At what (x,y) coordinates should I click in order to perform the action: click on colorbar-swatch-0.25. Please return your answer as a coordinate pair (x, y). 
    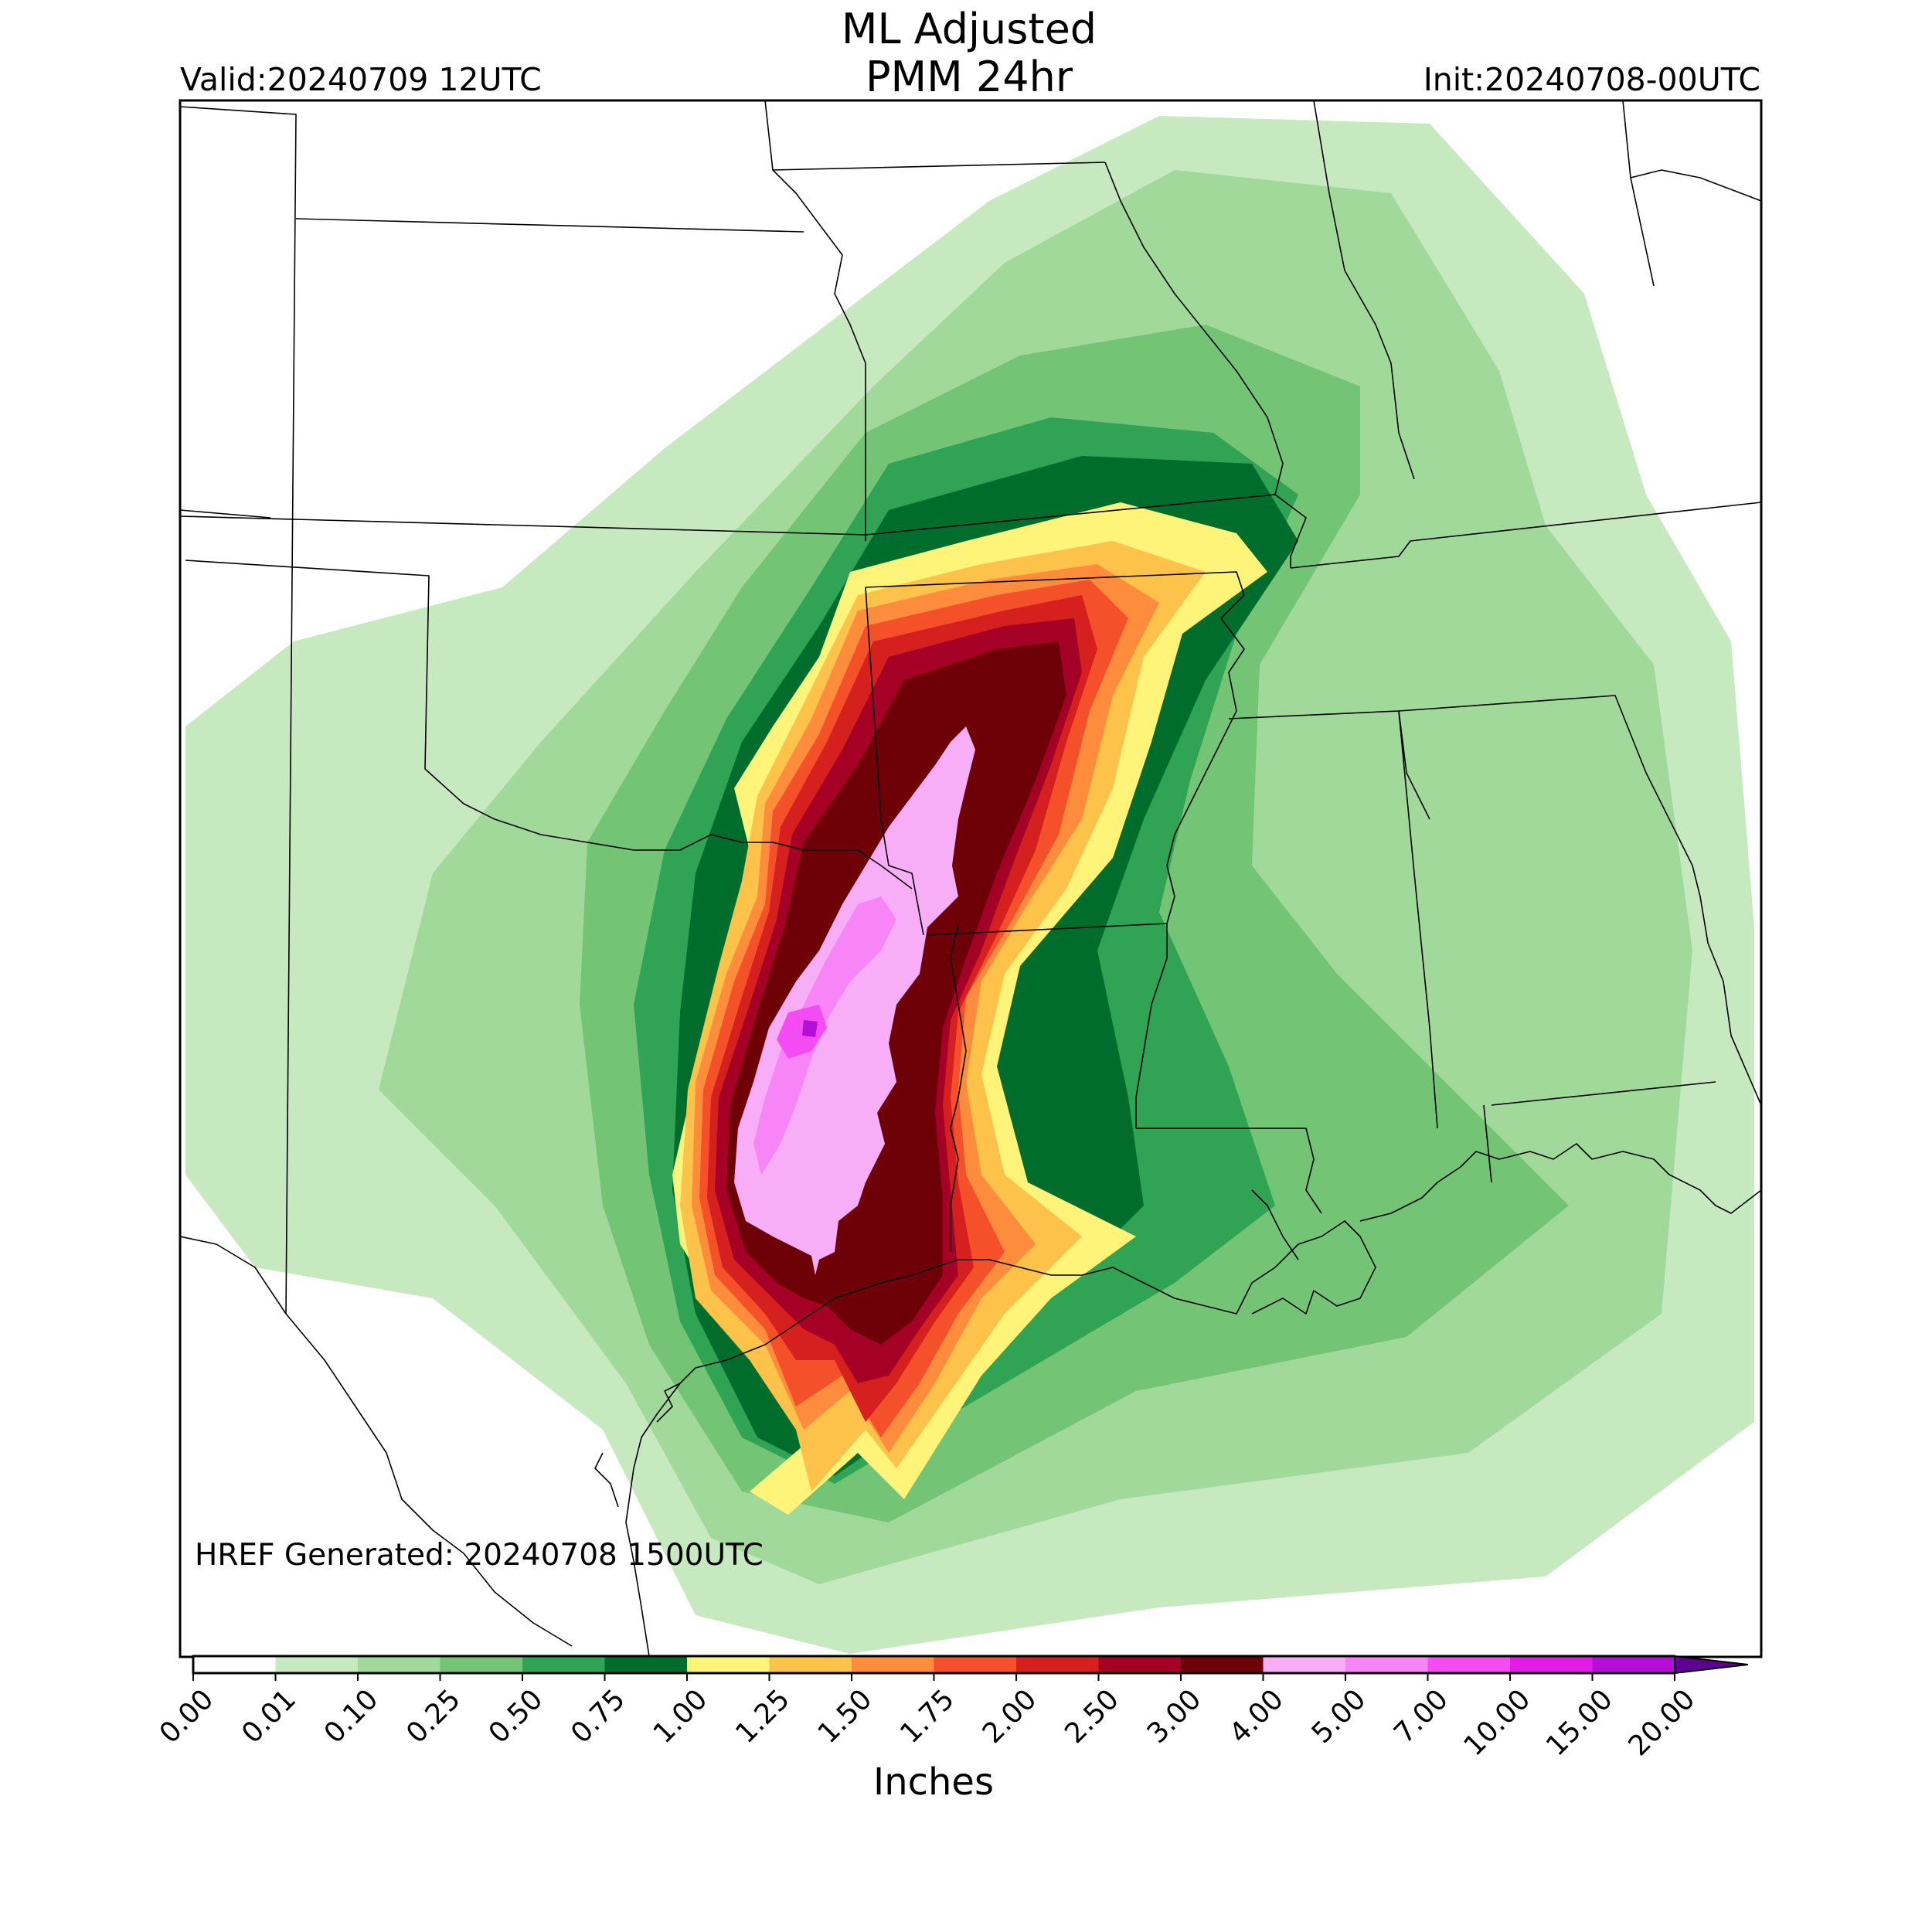
    Looking at the image, I should click on (482, 1665).